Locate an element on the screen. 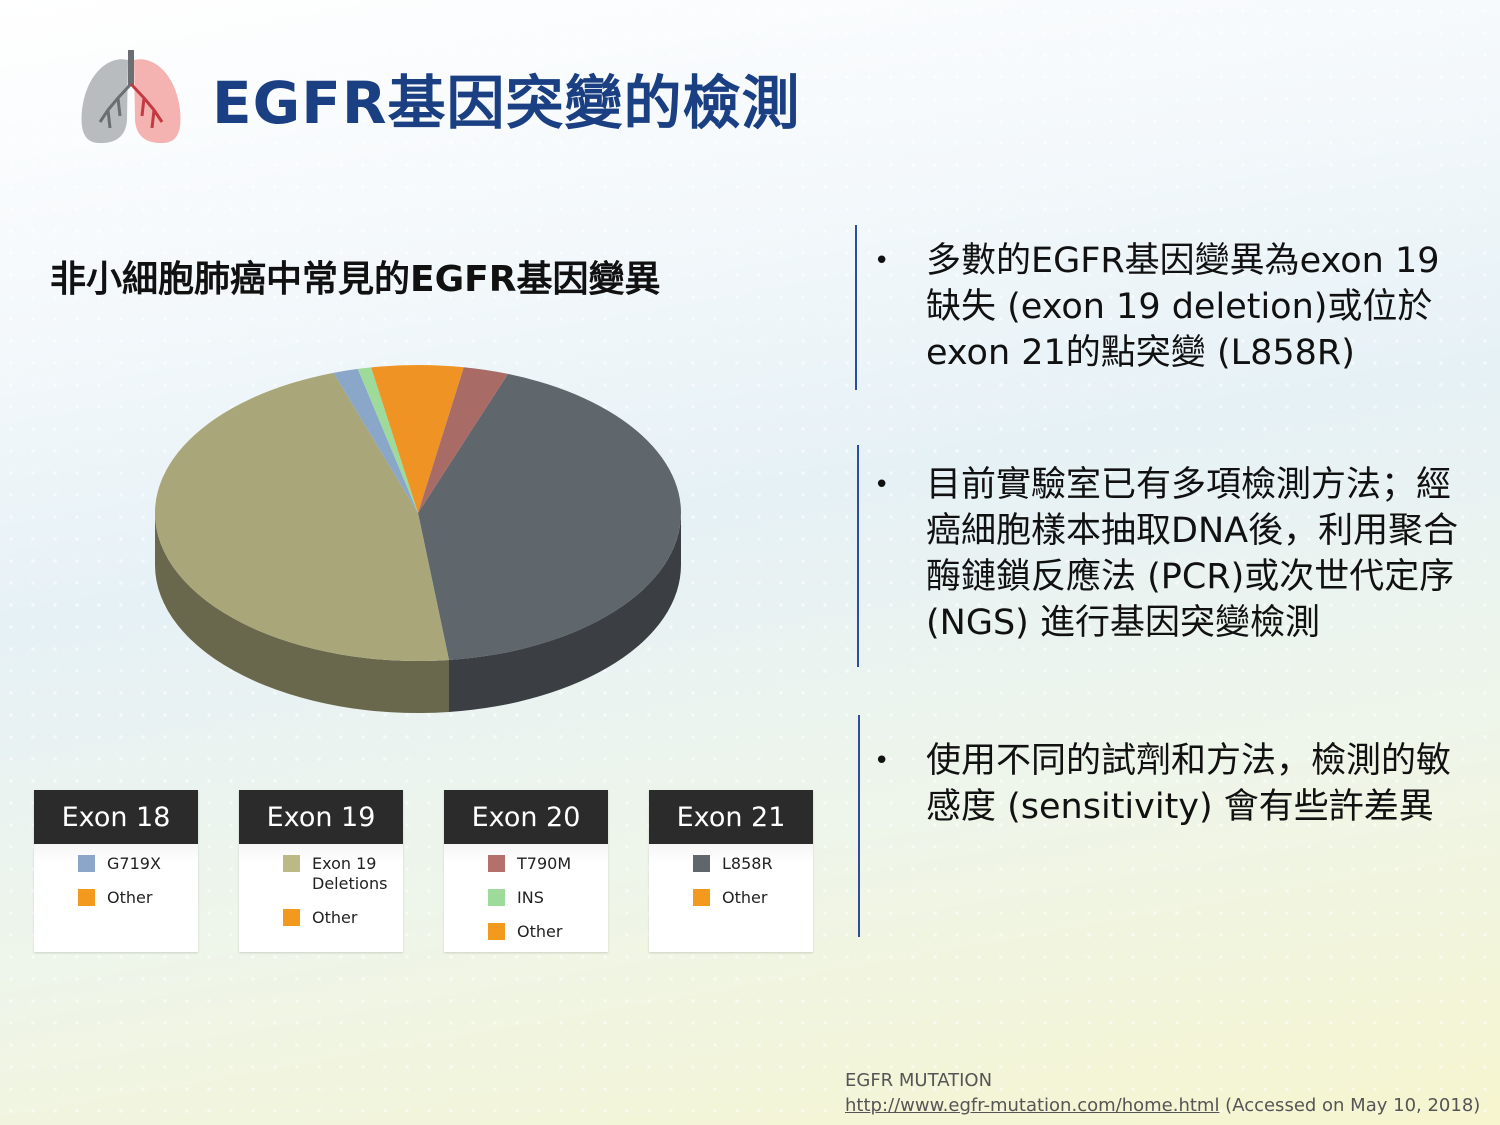 This screenshot has width=1500, height=1125. legend-header: Exon 21 is located at coordinates (731, 817).